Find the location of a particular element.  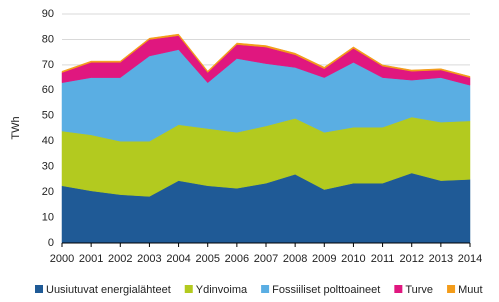

x-tick-label: 2010 is located at coordinates (353, 259).